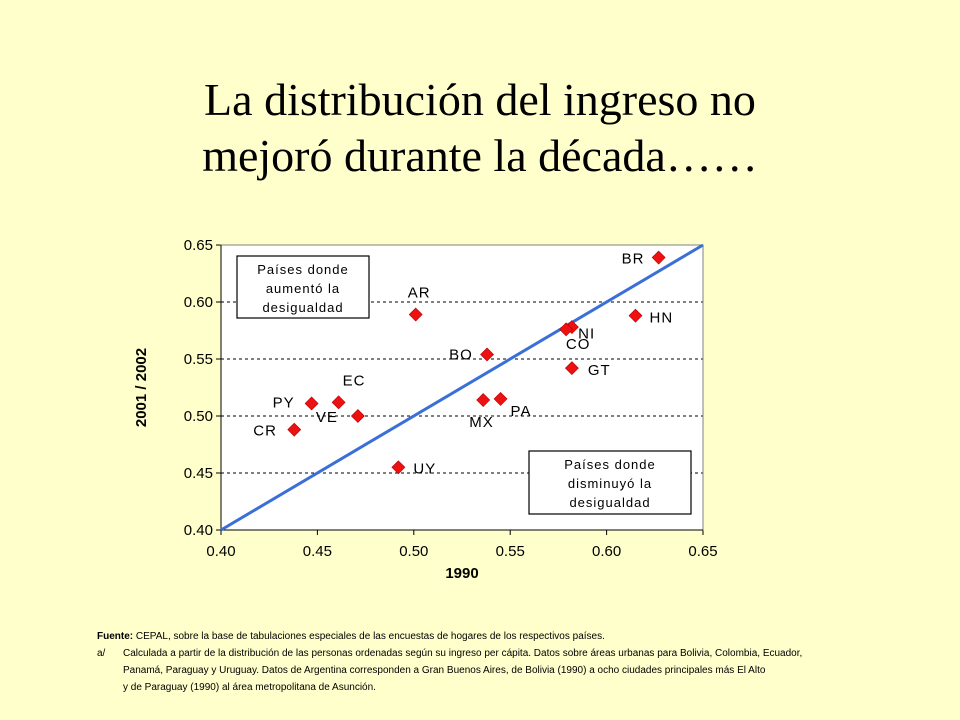 Image resolution: width=960 pixels, height=720 pixels. Describe the element at coordinates (702, 551) in the screenshot. I see `x-tick-label: 0.65` at that location.